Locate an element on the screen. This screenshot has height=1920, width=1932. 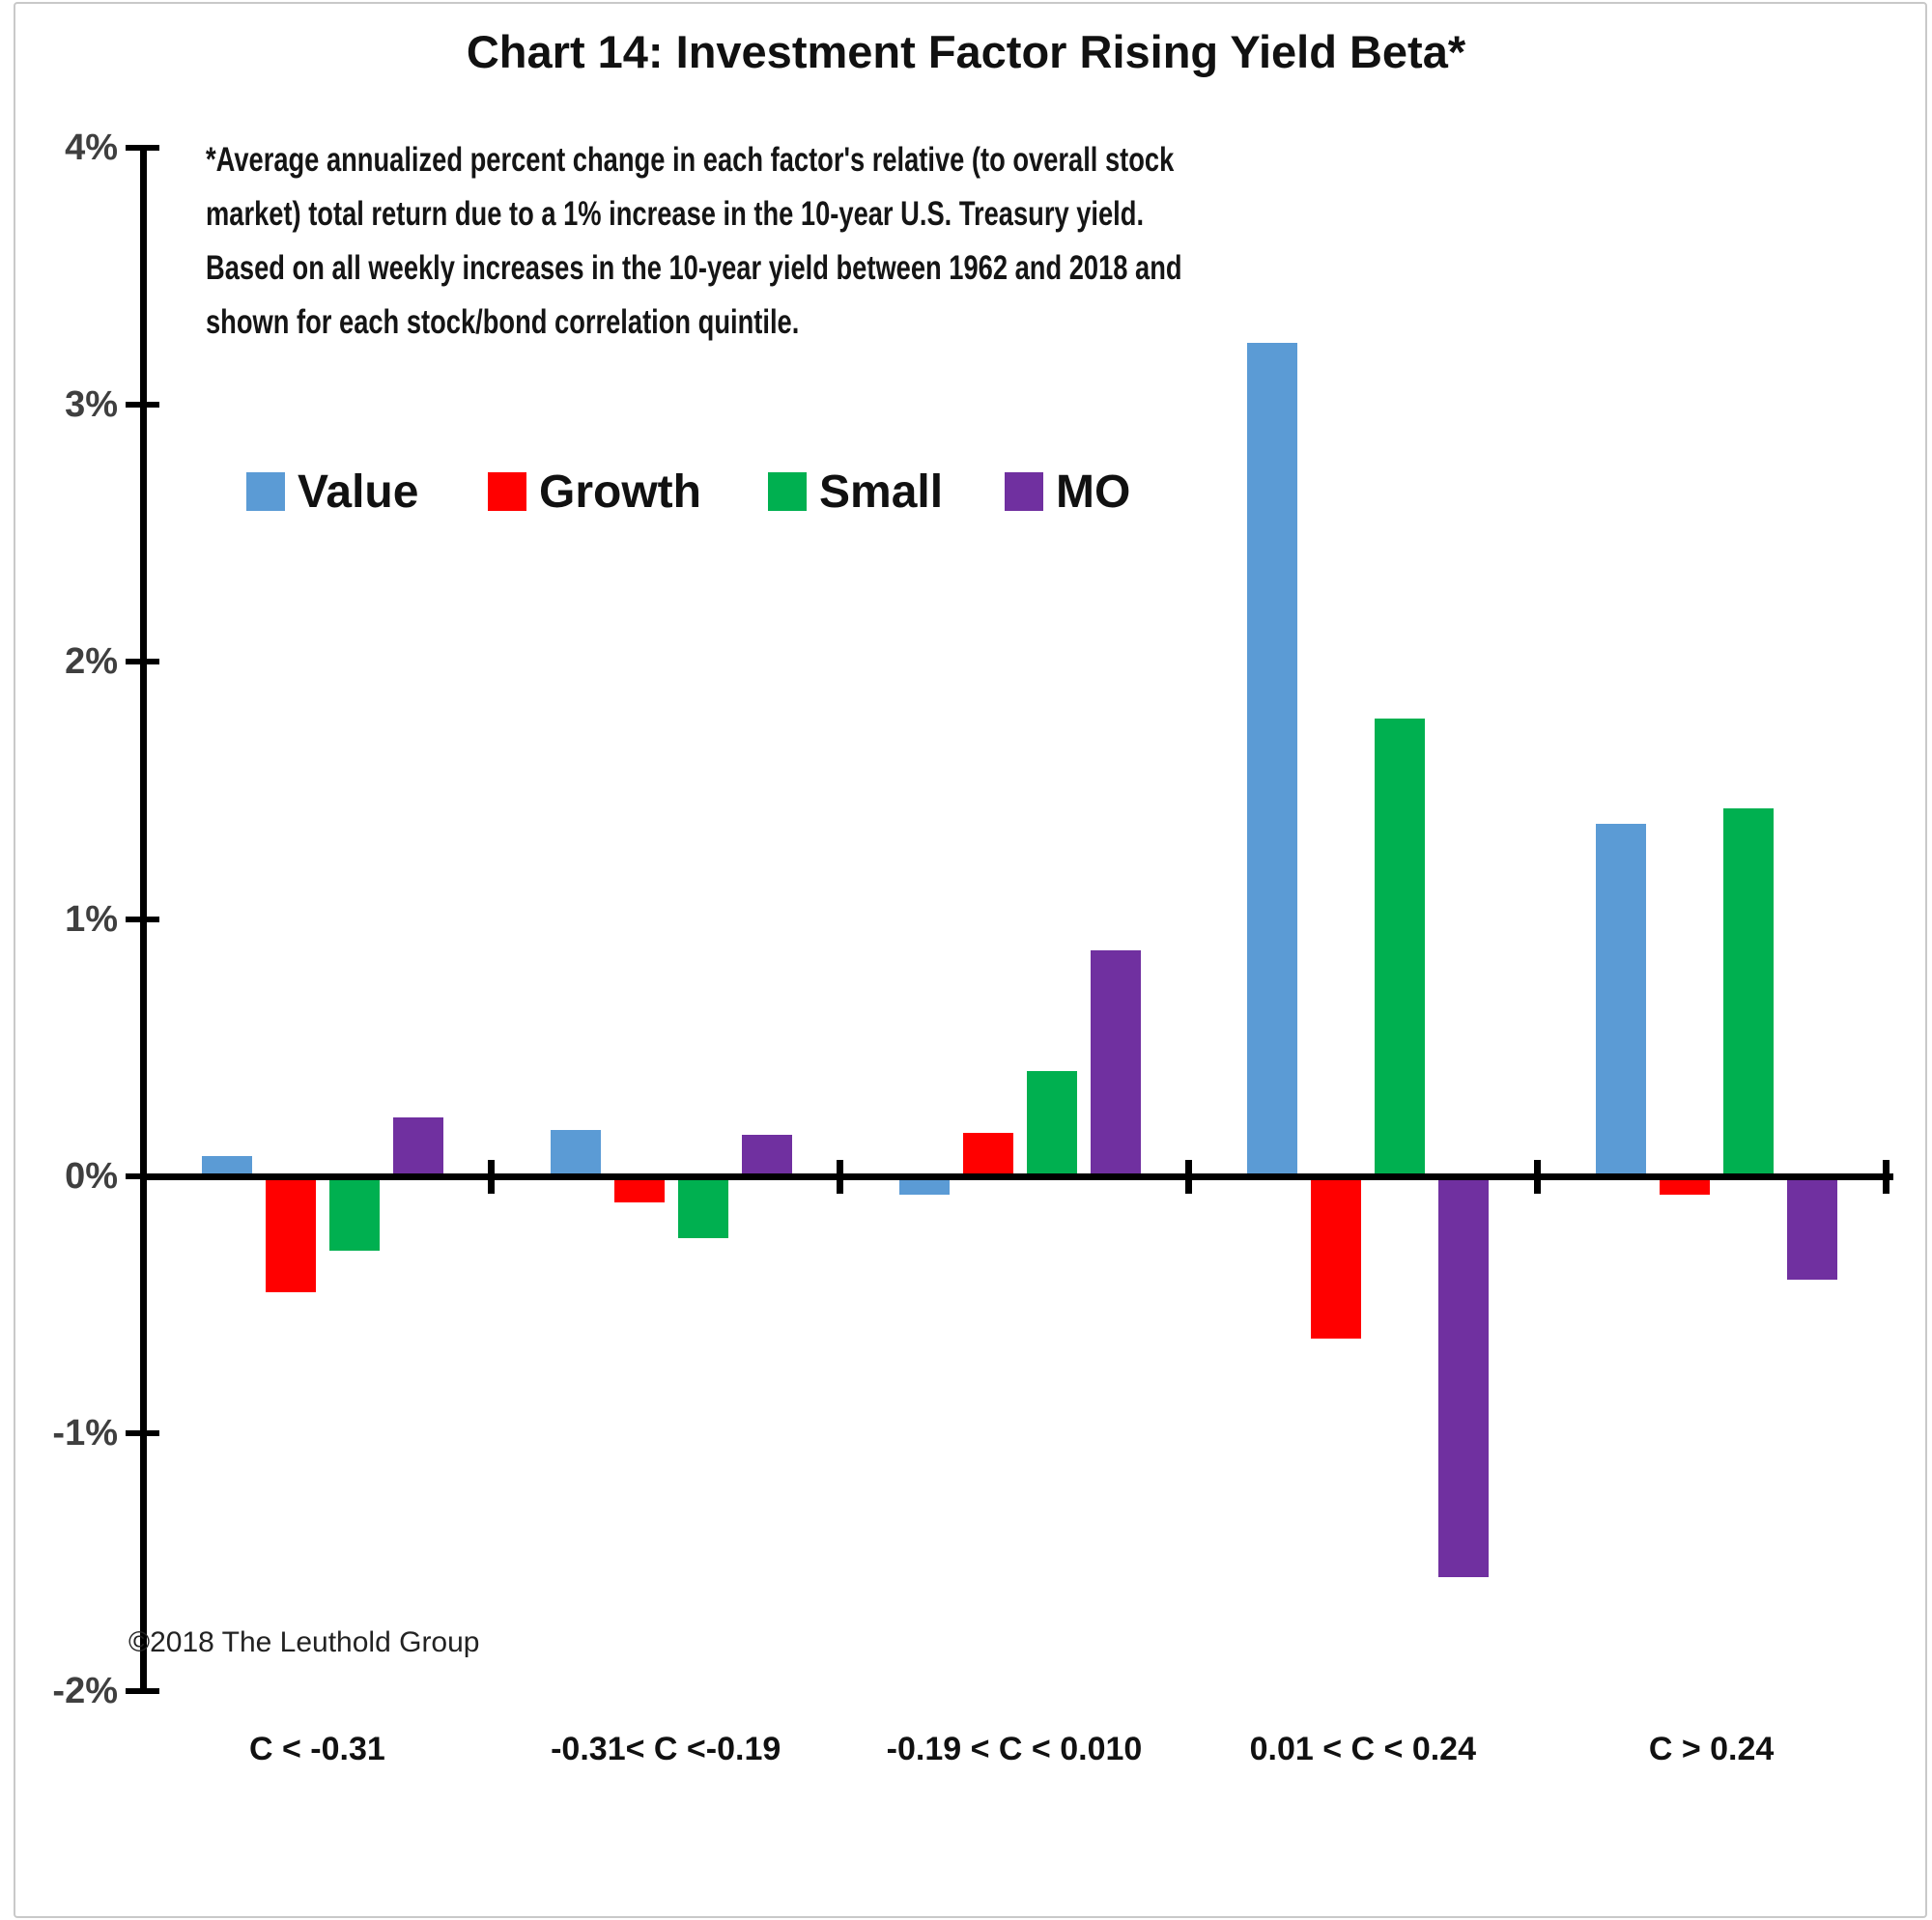
category-label-3: 0.01 < C < 0.24 is located at coordinates (1362, 1749).